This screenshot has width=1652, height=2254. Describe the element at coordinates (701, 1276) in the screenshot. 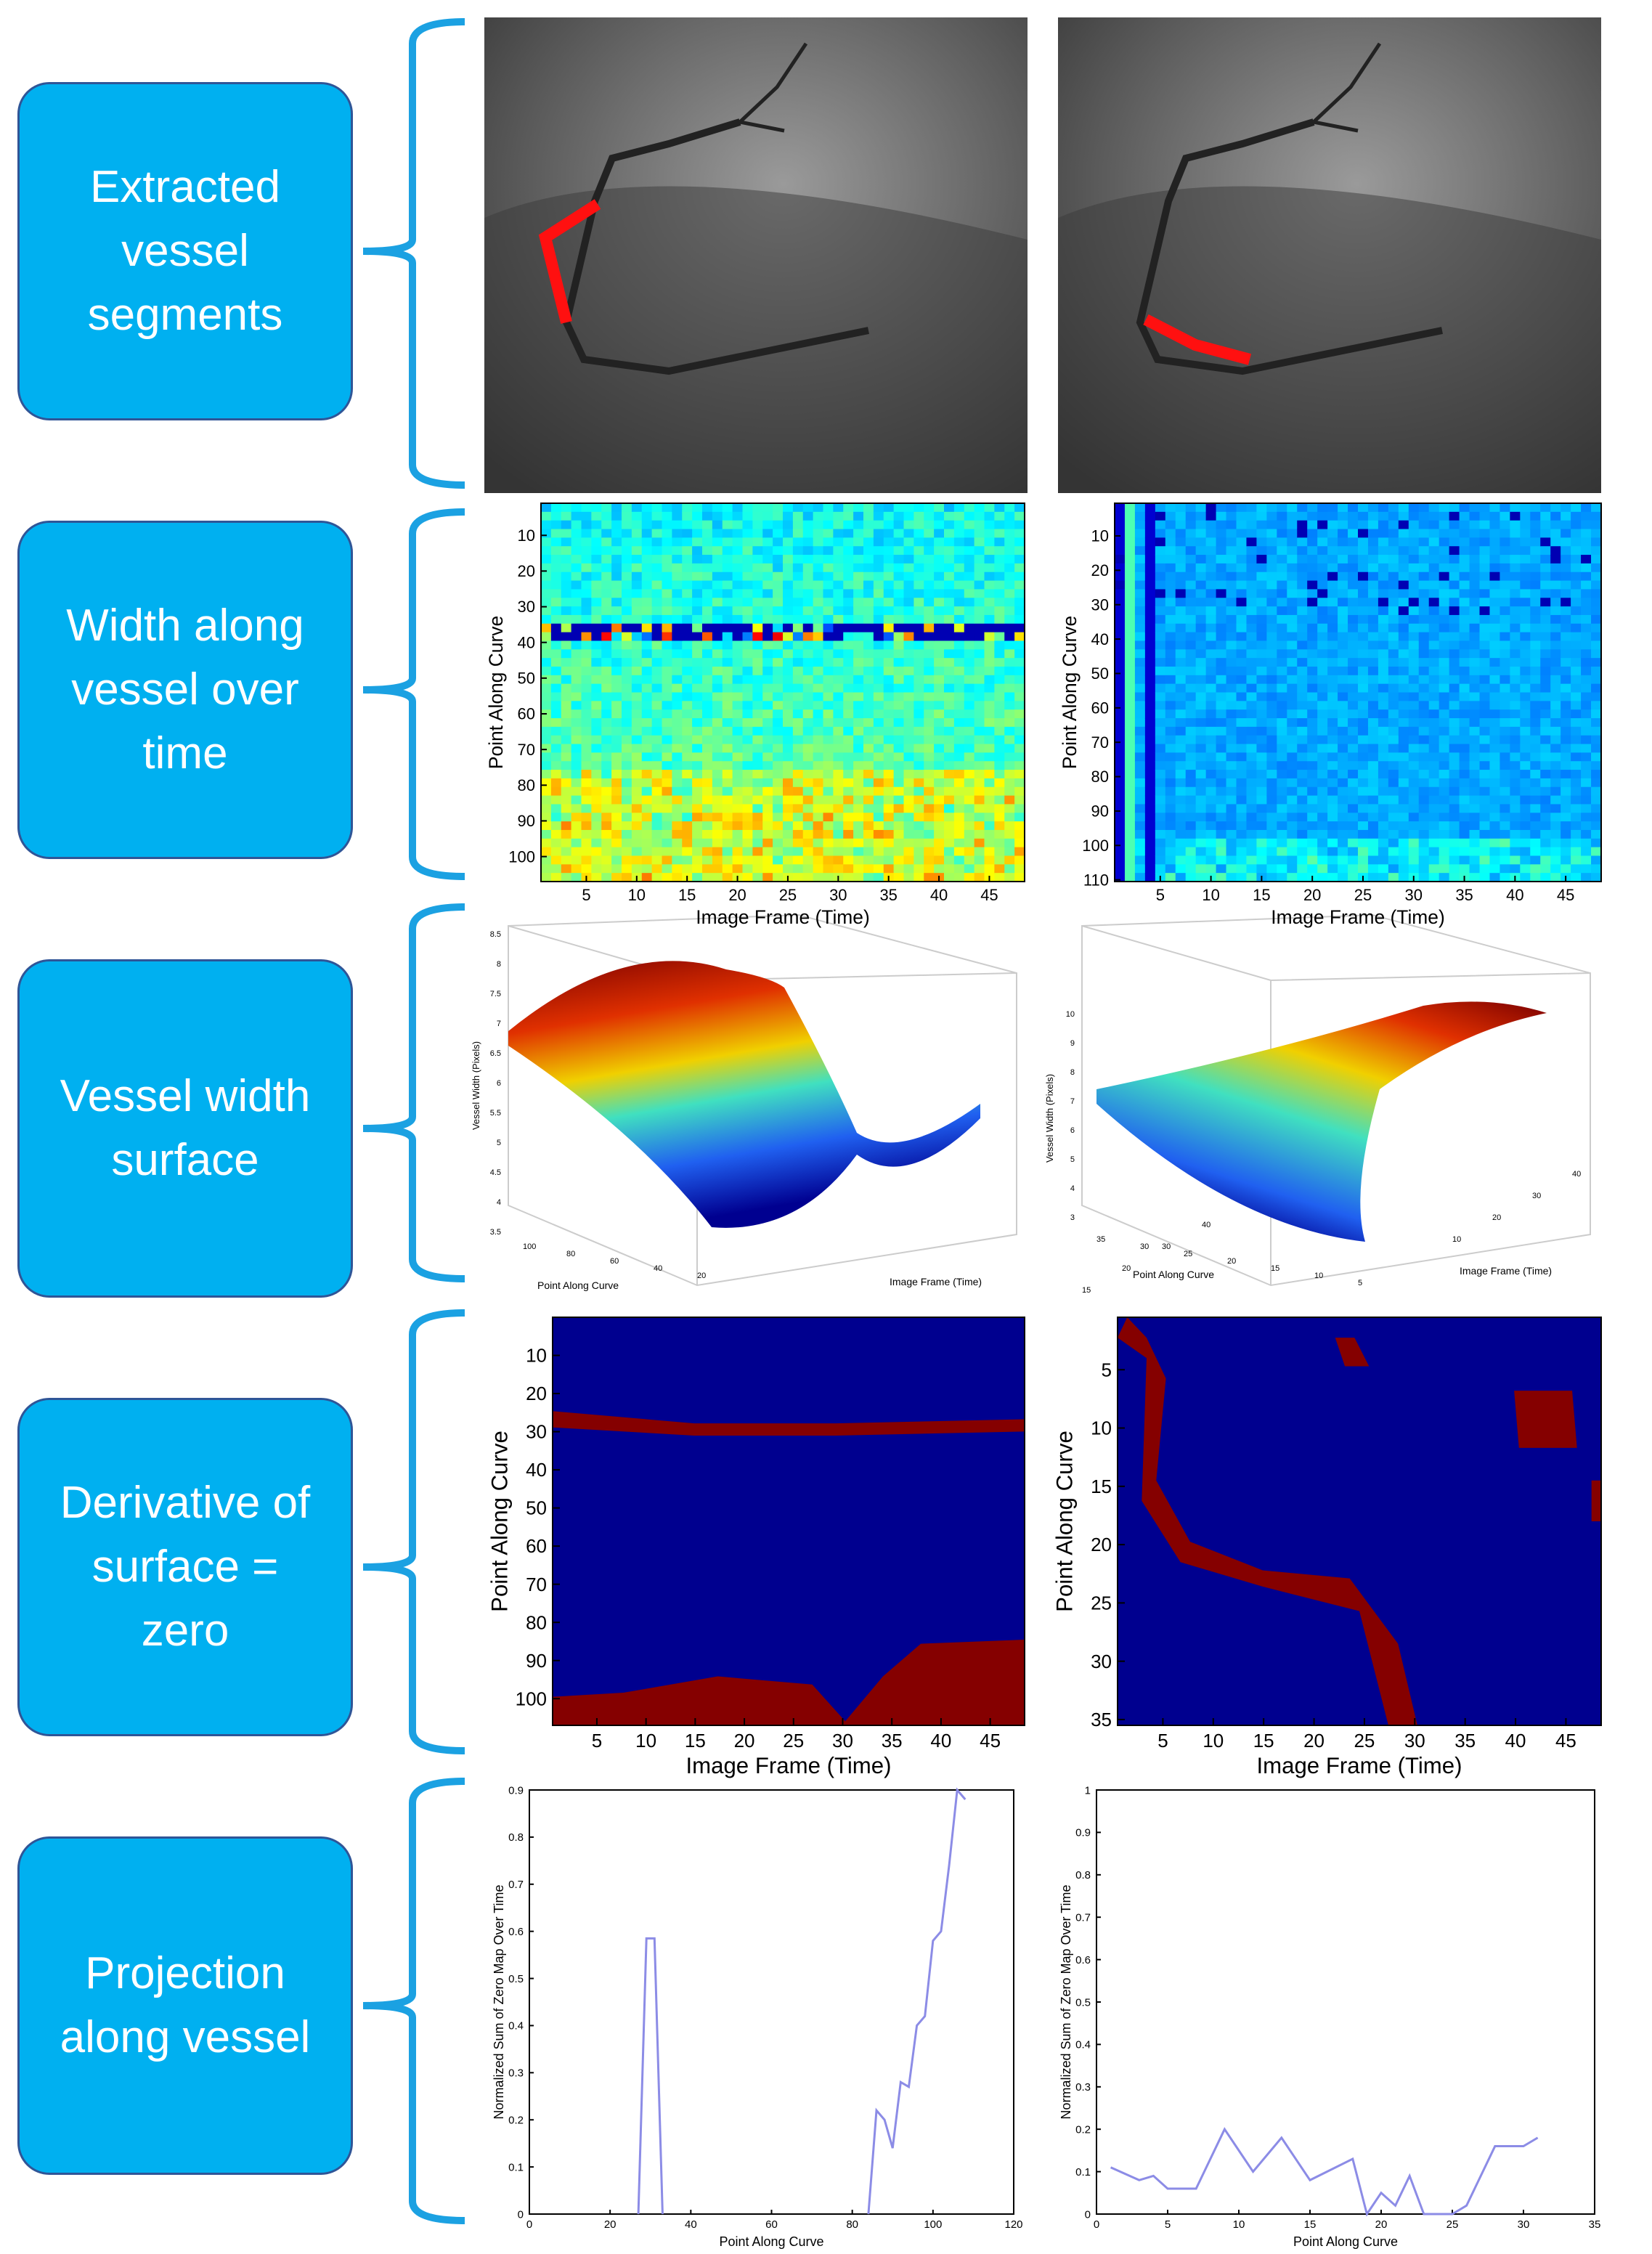

I see `x-tick-label: 20` at that location.